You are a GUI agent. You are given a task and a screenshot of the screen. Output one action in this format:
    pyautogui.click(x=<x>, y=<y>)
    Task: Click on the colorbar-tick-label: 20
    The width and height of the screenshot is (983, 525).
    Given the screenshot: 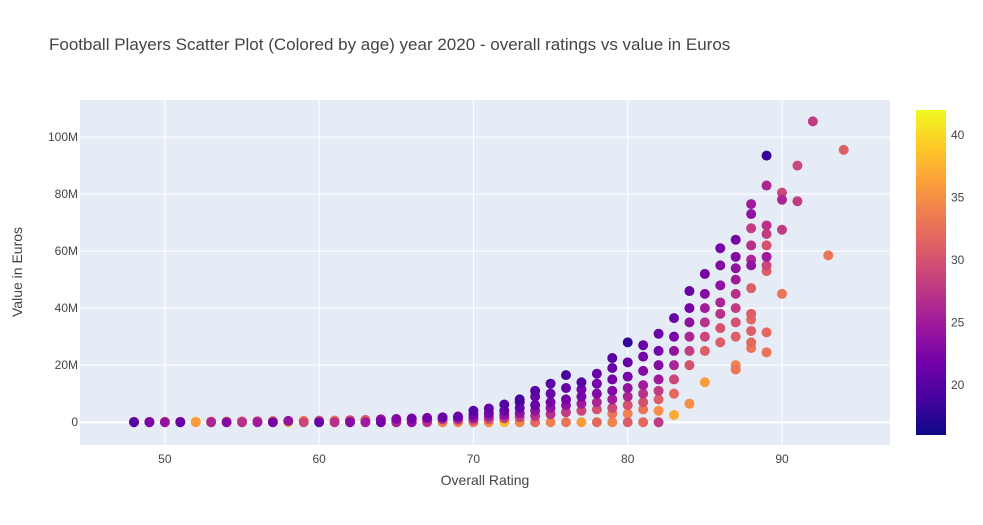 What is the action you would take?
    pyautogui.click(x=958, y=385)
    